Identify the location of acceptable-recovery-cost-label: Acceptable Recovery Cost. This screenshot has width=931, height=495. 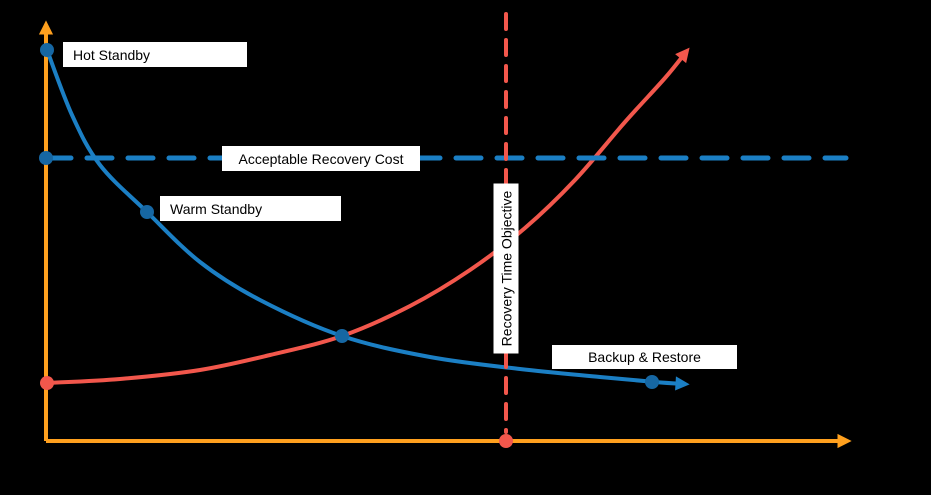
(321, 158).